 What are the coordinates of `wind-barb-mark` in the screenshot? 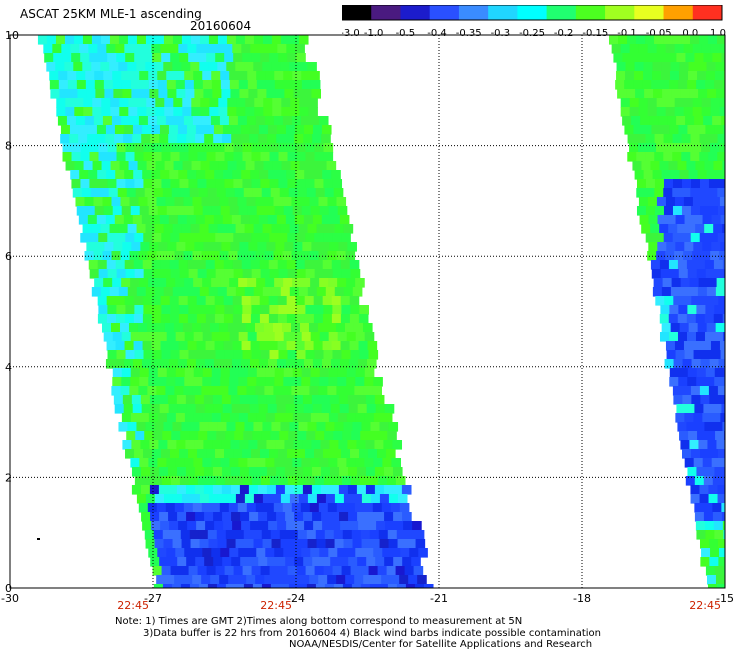 It's located at (38, 539).